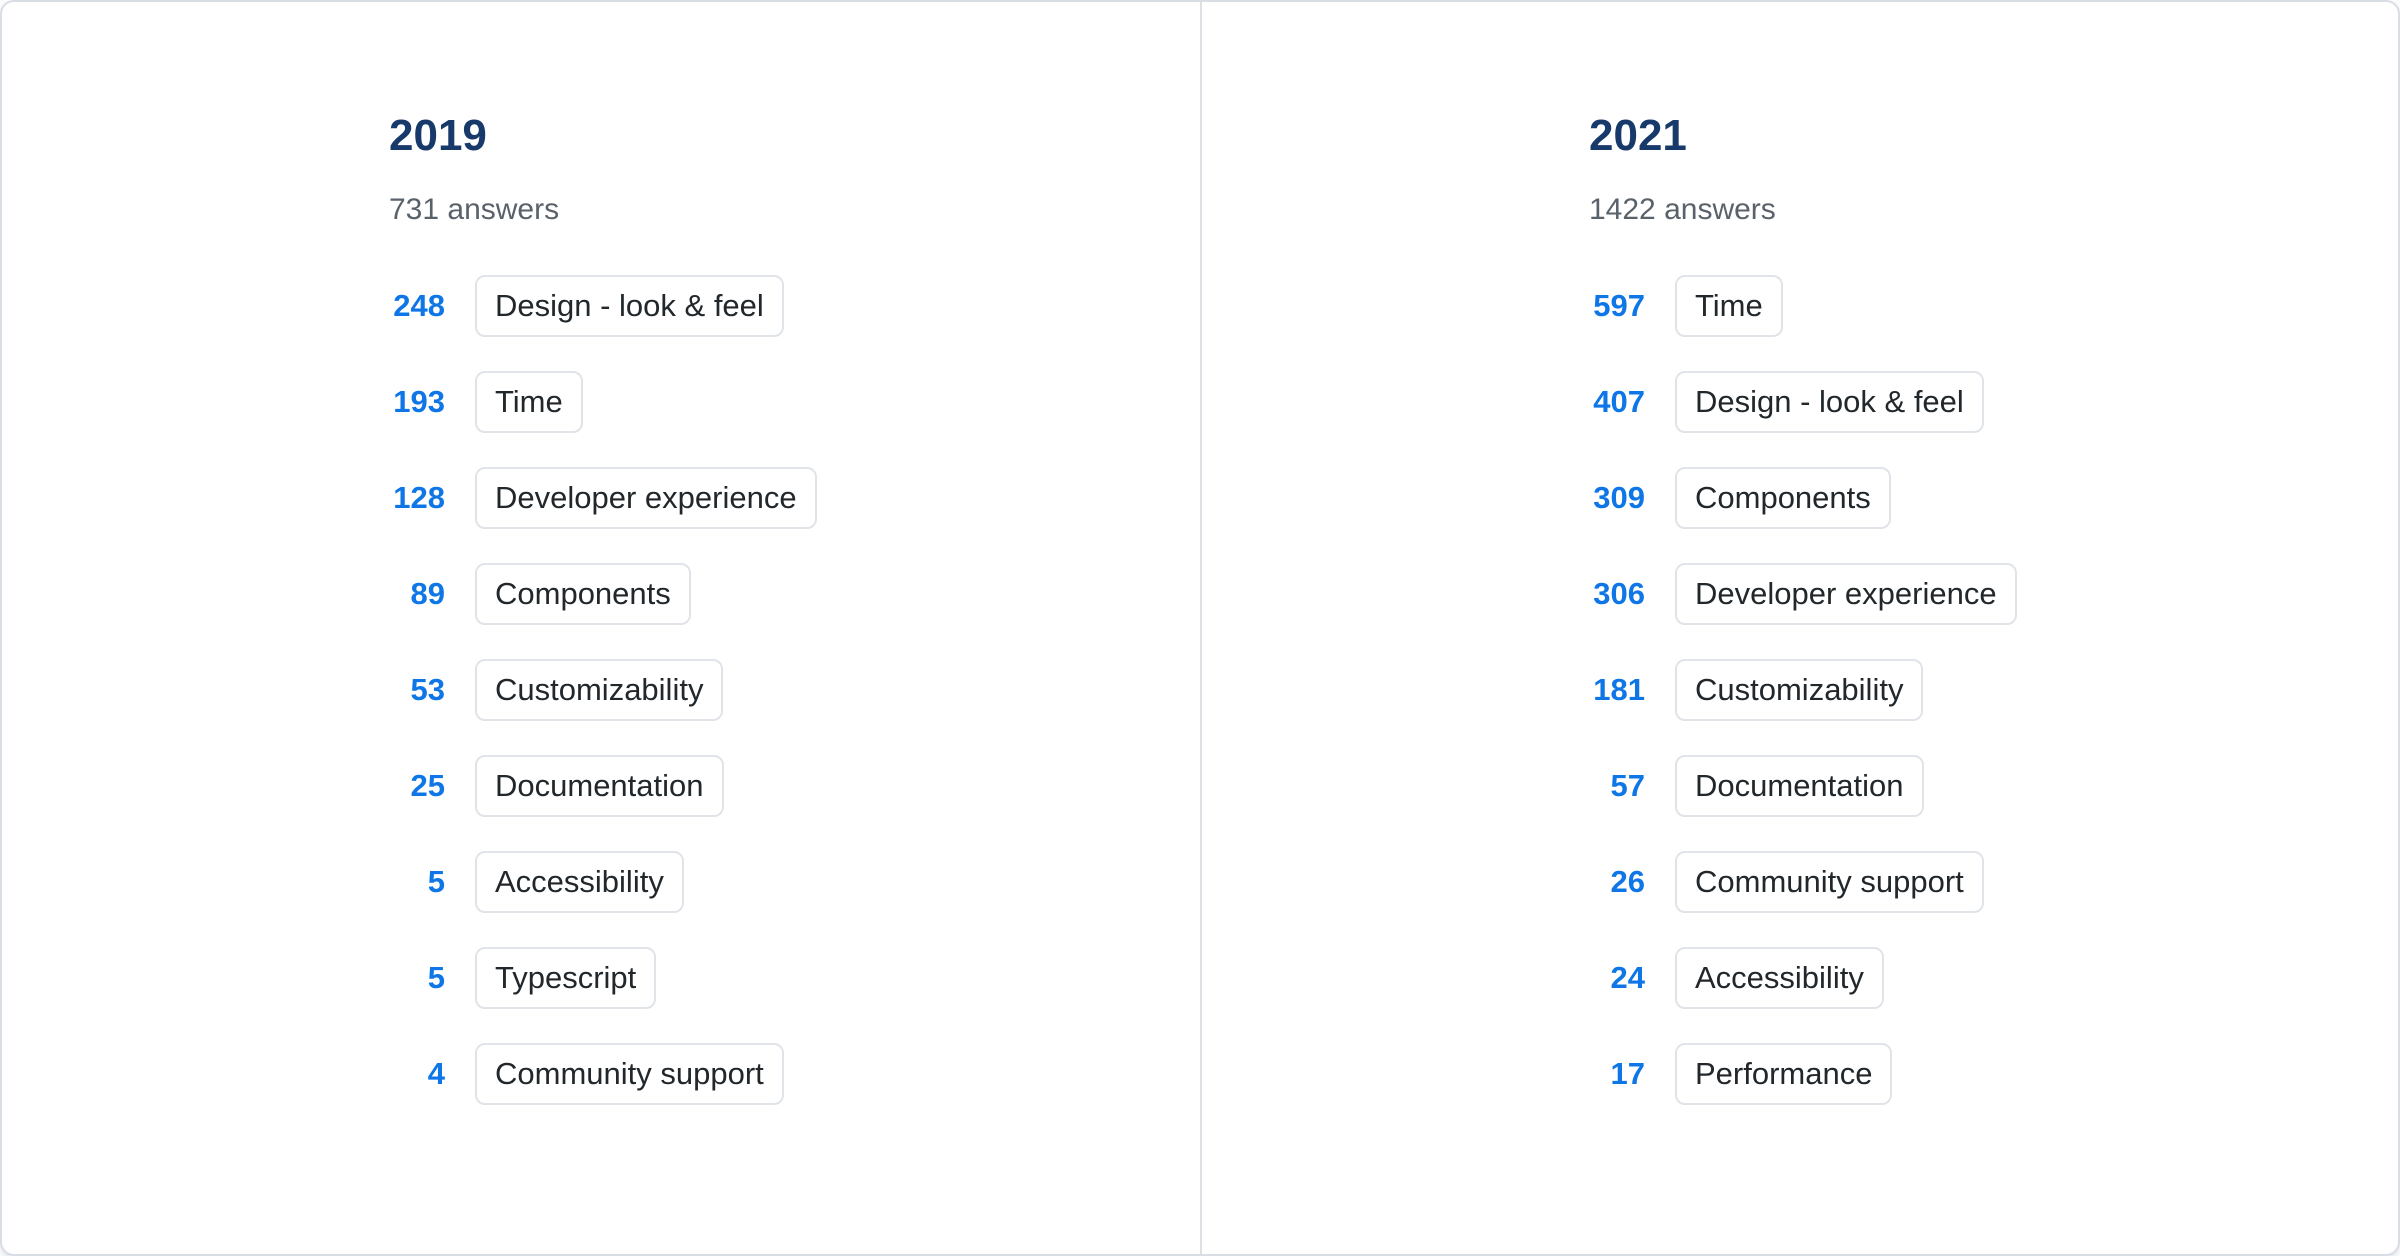  I want to click on answers-count-2019: 731 answers, so click(474, 209).